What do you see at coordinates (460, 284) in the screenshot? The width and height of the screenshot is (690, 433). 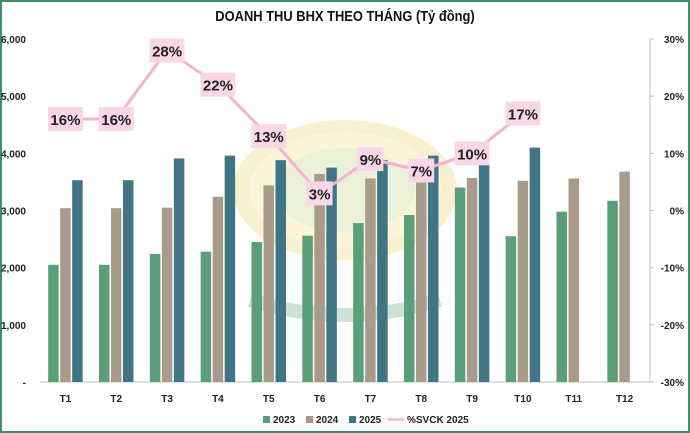 I see `bar-2023-T9` at bounding box center [460, 284].